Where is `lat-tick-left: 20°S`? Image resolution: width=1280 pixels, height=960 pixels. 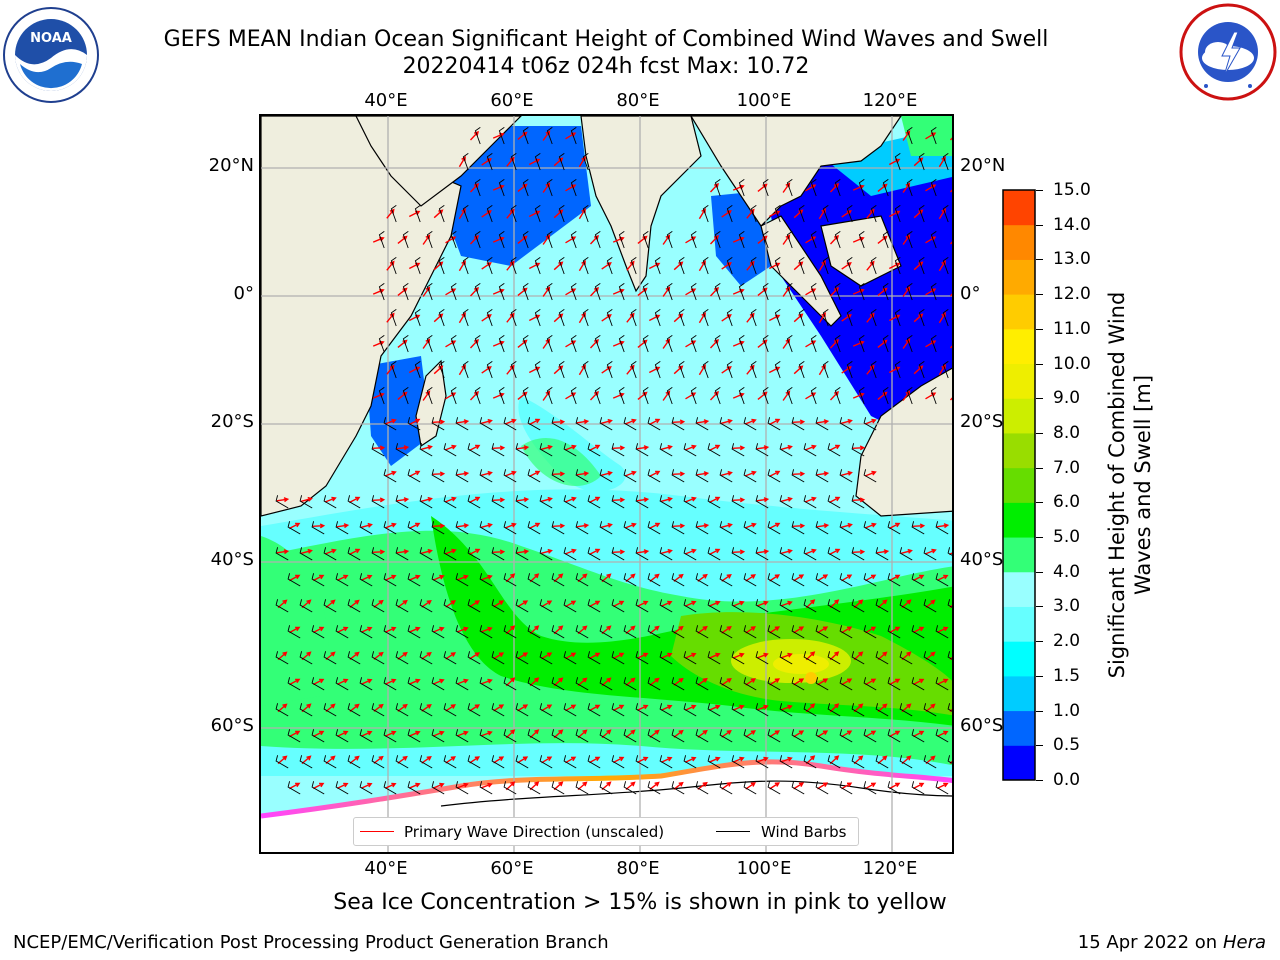
lat-tick-left: 20°S is located at coordinates (232, 421).